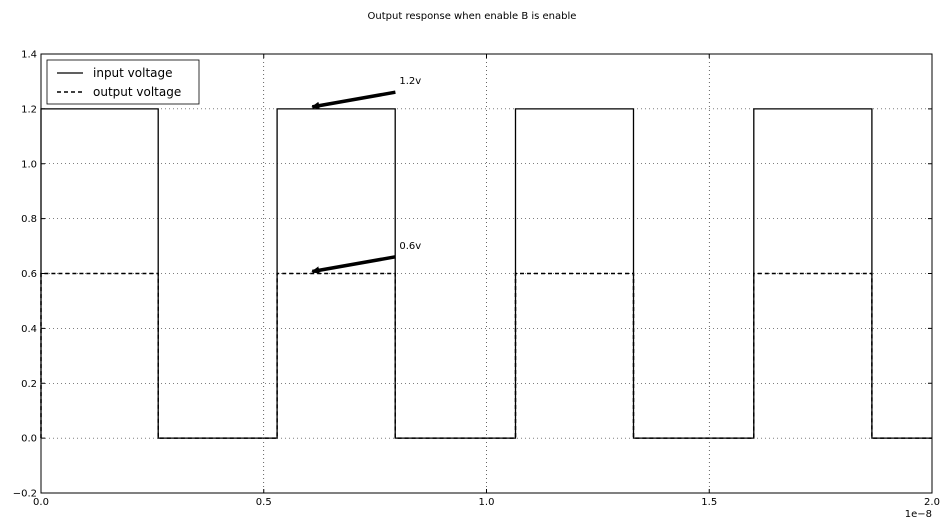 The width and height of the screenshot is (944, 524). Describe the element at coordinates (410, 81) in the screenshot. I see `annotation-label: 1.2v` at that location.